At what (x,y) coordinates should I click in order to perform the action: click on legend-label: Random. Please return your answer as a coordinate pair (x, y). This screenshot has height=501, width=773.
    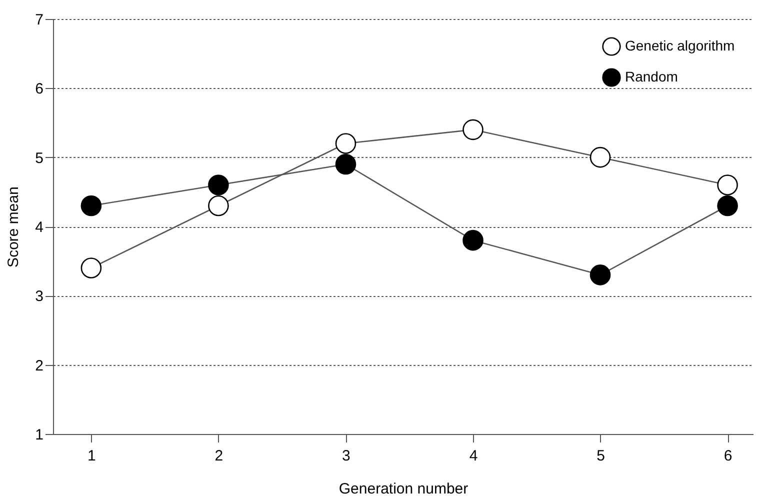
    Looking at the image, I should click on (651, 76).